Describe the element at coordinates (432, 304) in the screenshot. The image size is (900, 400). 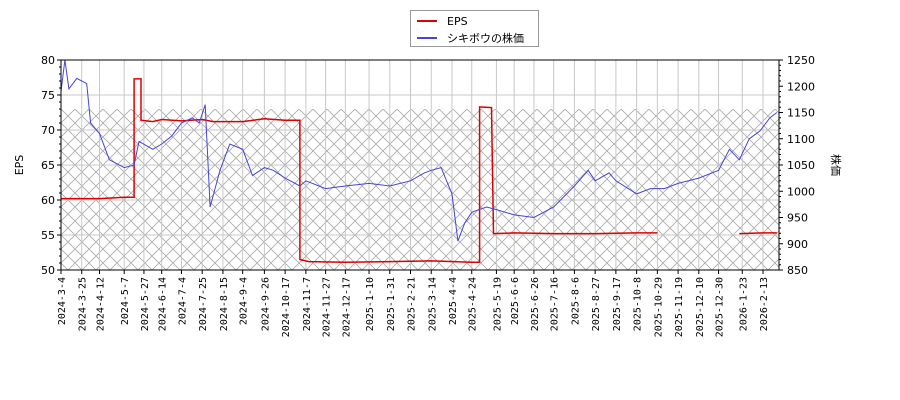
I see `x-tick-label: 2025-3-14` at that location.